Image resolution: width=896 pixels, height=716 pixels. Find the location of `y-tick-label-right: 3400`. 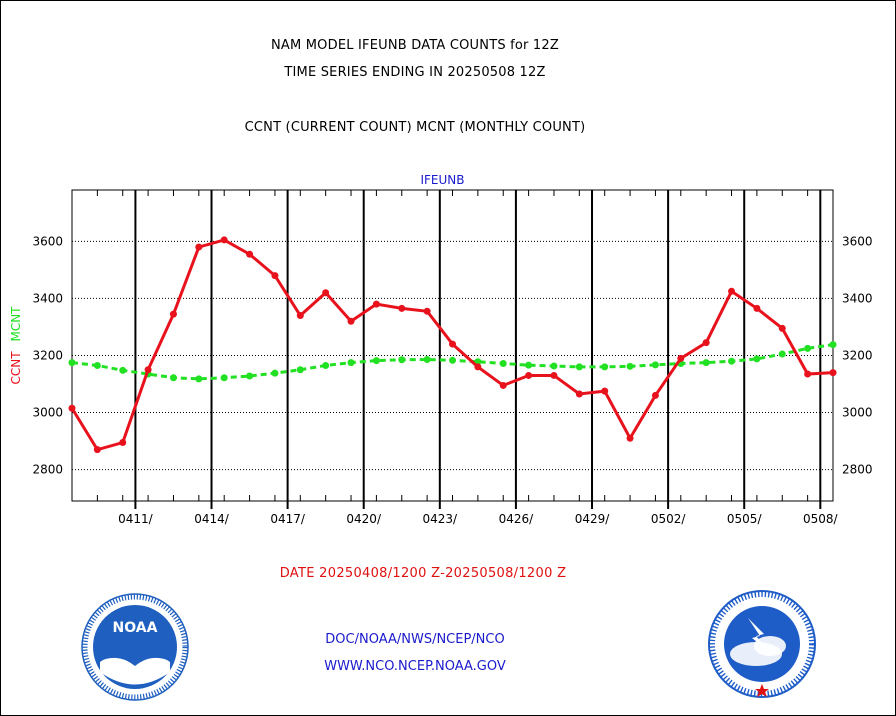

y-tick-label-right: 3400 is located at coordinates (857, 298).